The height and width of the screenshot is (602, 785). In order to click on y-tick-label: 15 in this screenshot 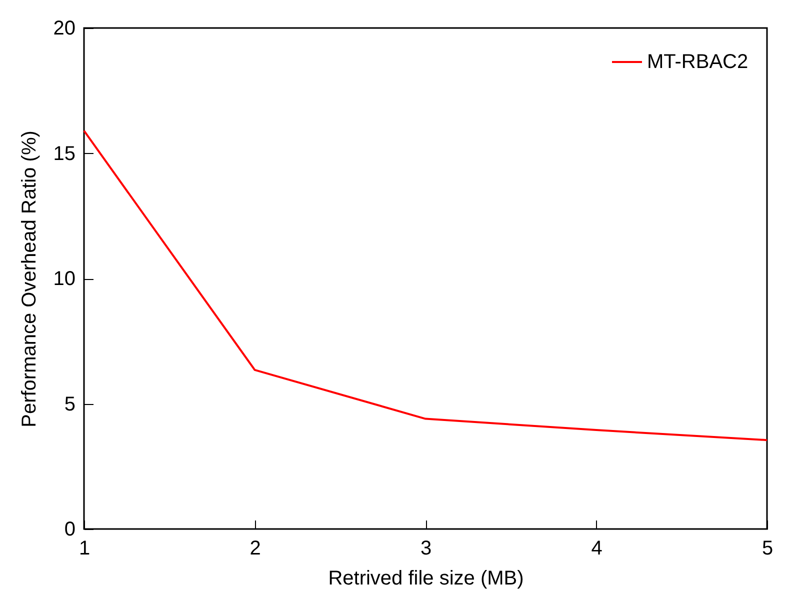, I will do `click(64, 153)`.